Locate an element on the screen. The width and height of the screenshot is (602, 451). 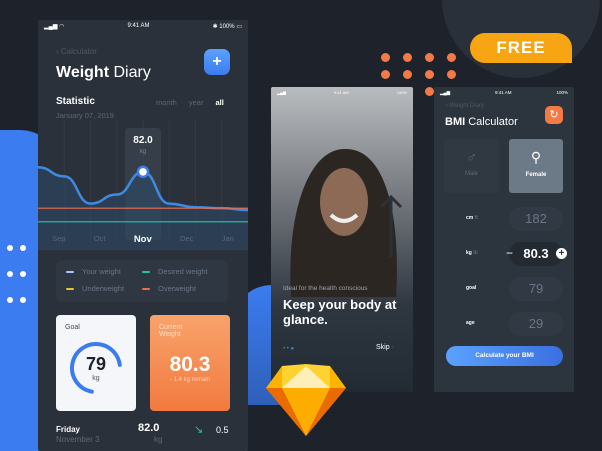
gender-male: ♂ Male is located at coordinates (471, 166).